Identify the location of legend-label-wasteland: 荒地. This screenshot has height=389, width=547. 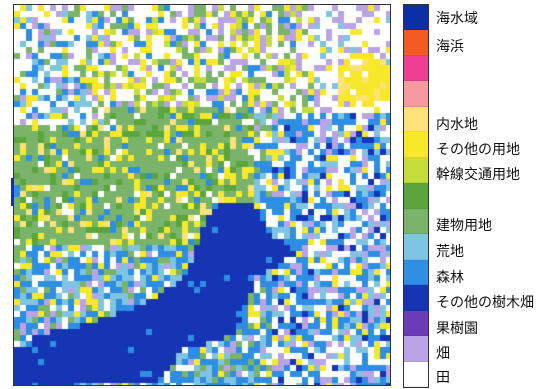
(450, 252).